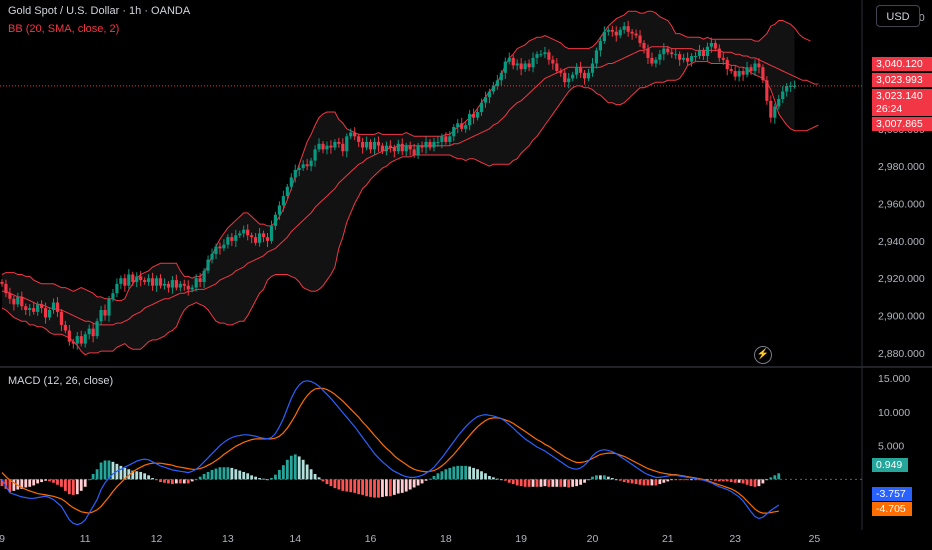 The width and height of the screenshot is (932, 550). Describe the element at coordinates (521, 539) in the screenshot. I see `time-axis-label: 19` at that location.